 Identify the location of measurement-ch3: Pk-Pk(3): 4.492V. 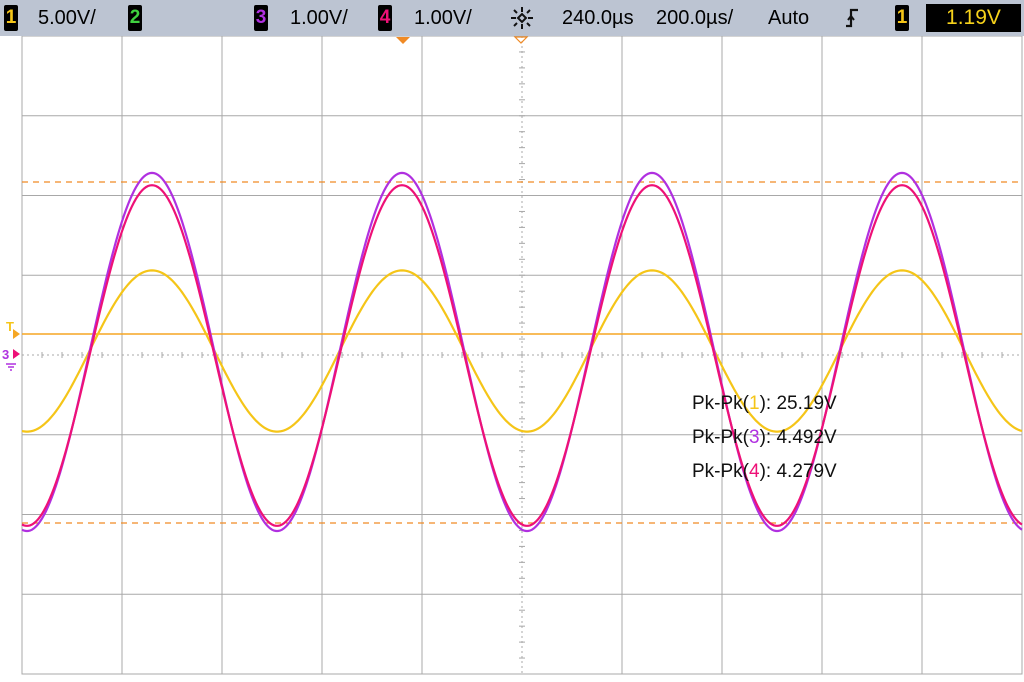
(764, 438).